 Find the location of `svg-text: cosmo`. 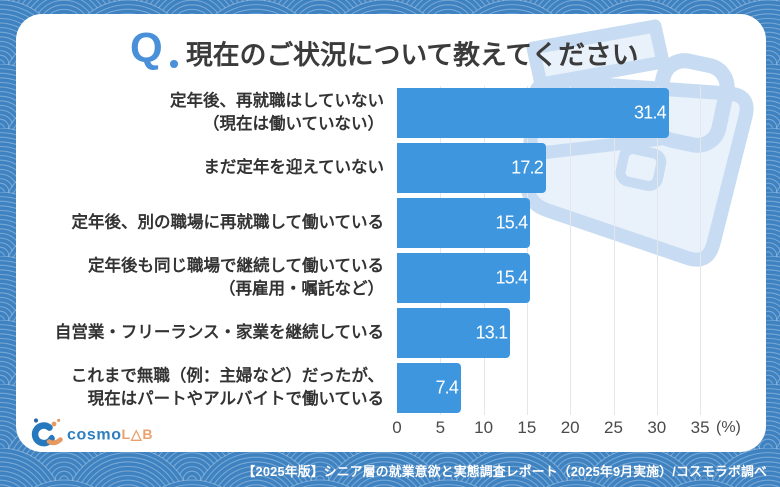

svg-text: cosmo is located at coordinates (94, 435).